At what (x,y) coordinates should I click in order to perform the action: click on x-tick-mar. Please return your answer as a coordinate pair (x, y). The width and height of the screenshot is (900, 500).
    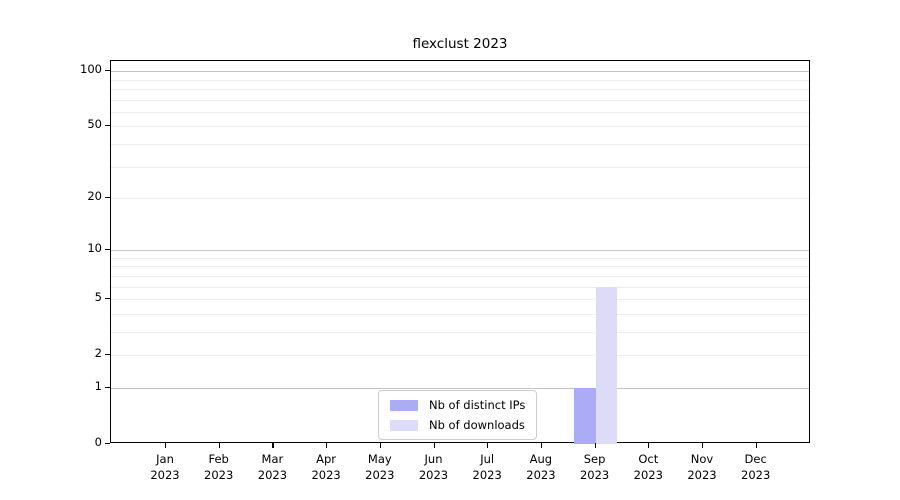
    Looking at the image, I should click on (273, 445).